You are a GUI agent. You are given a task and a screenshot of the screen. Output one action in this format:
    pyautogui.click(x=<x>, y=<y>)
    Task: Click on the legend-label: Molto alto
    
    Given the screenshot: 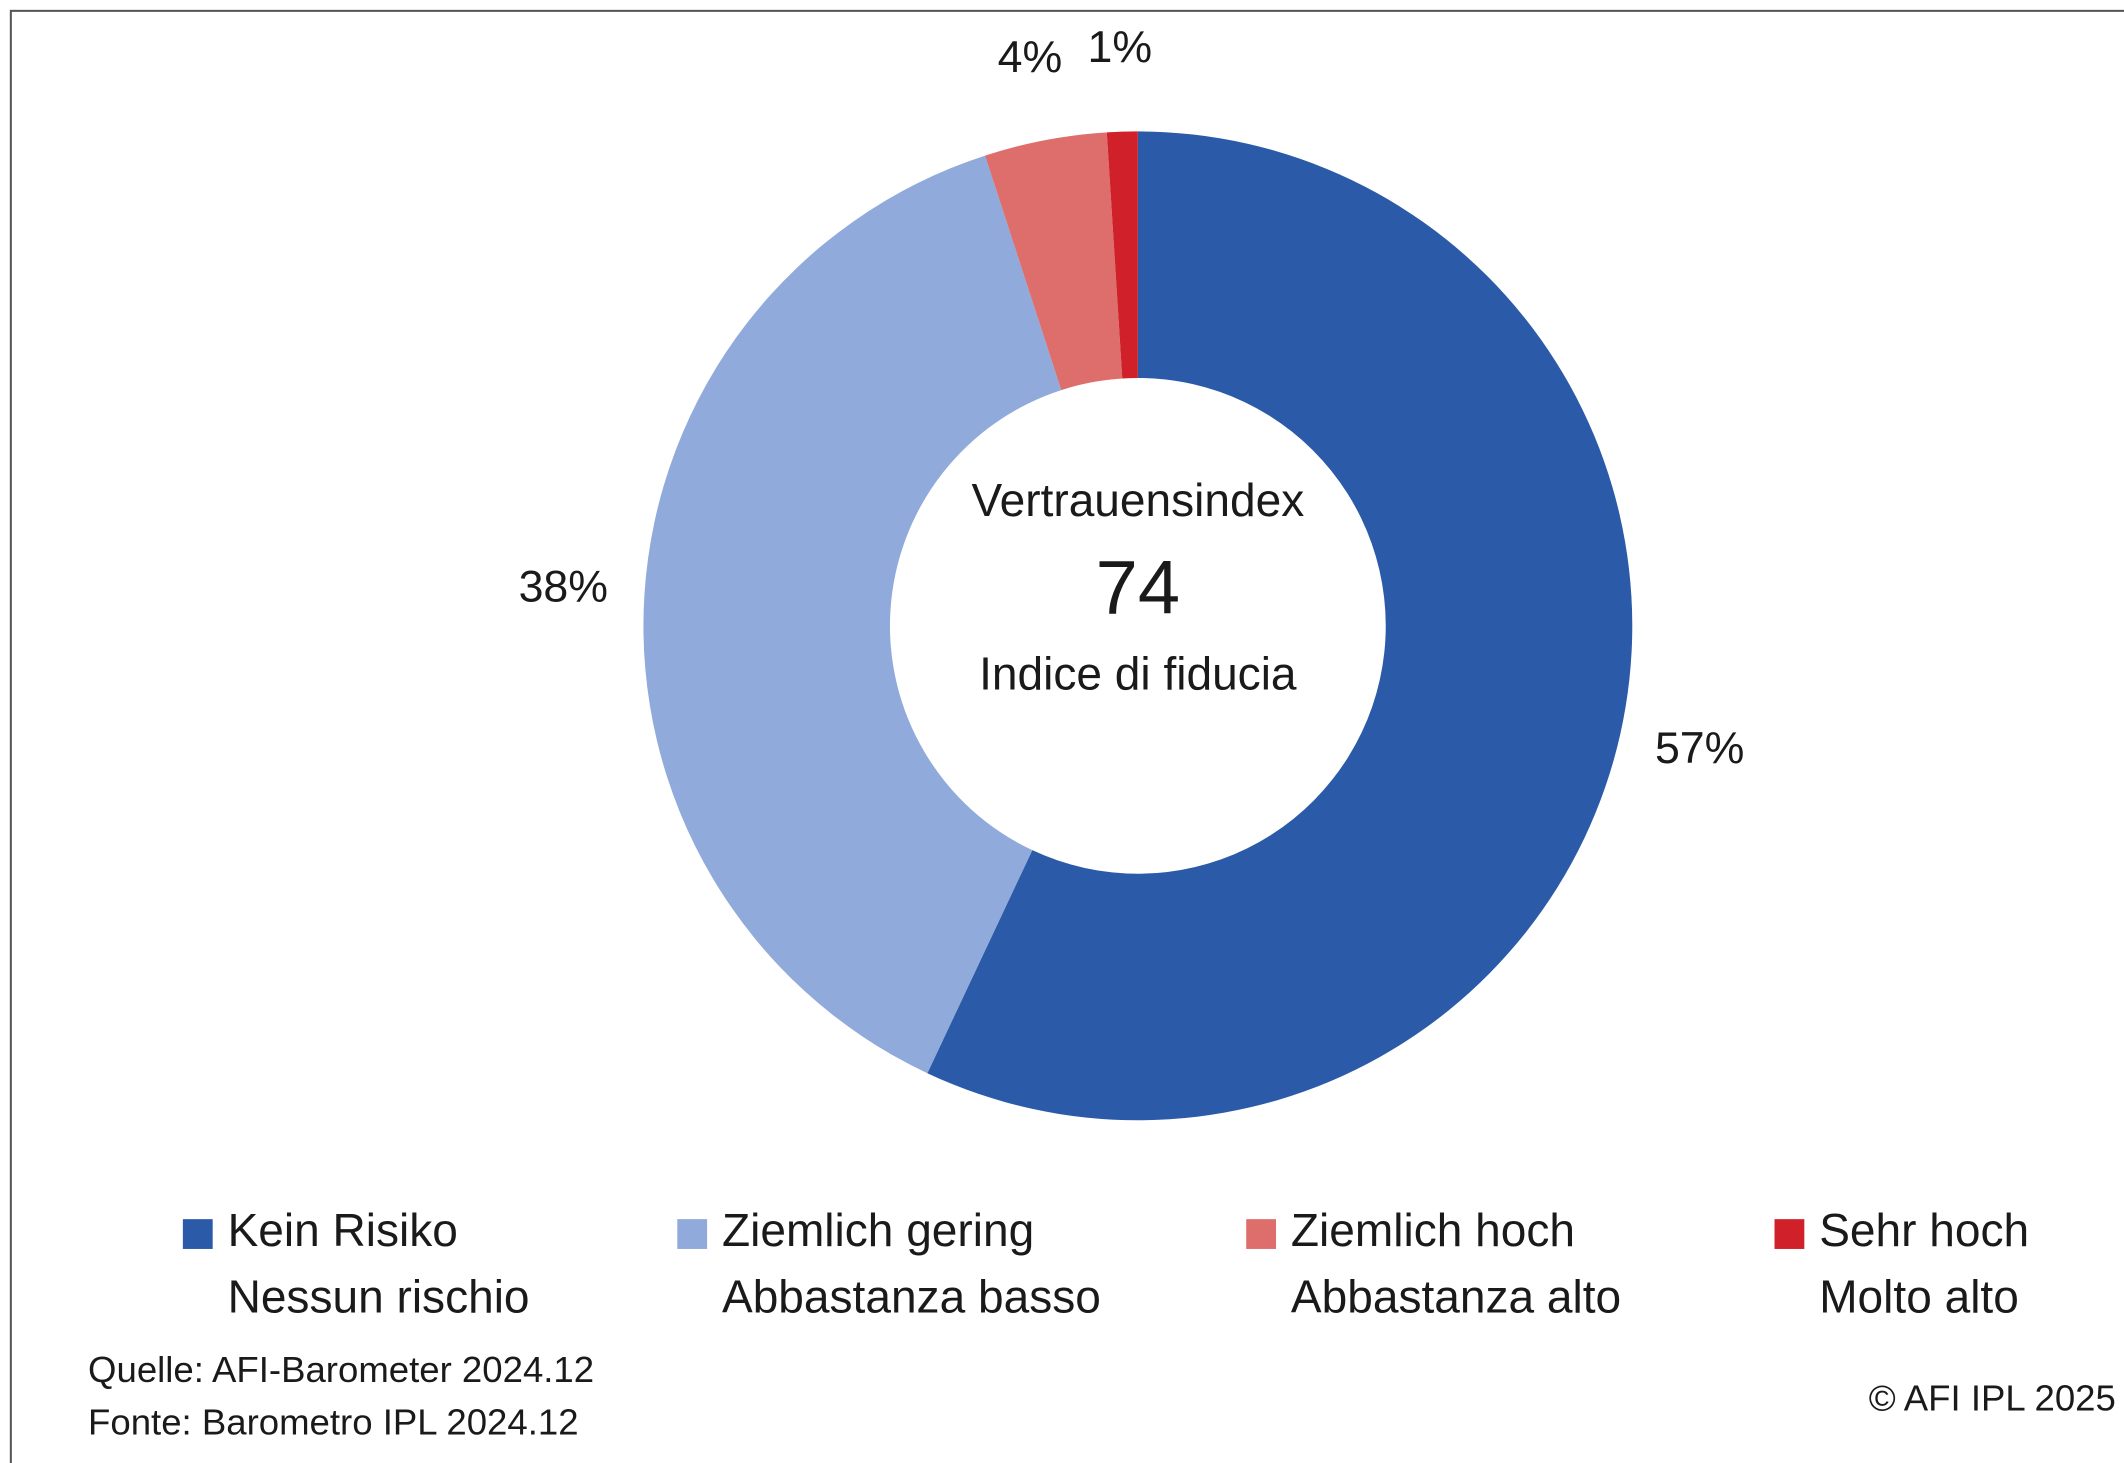 What is the action you would take?
    pyautogui.click(x=1919, y=1297)
    